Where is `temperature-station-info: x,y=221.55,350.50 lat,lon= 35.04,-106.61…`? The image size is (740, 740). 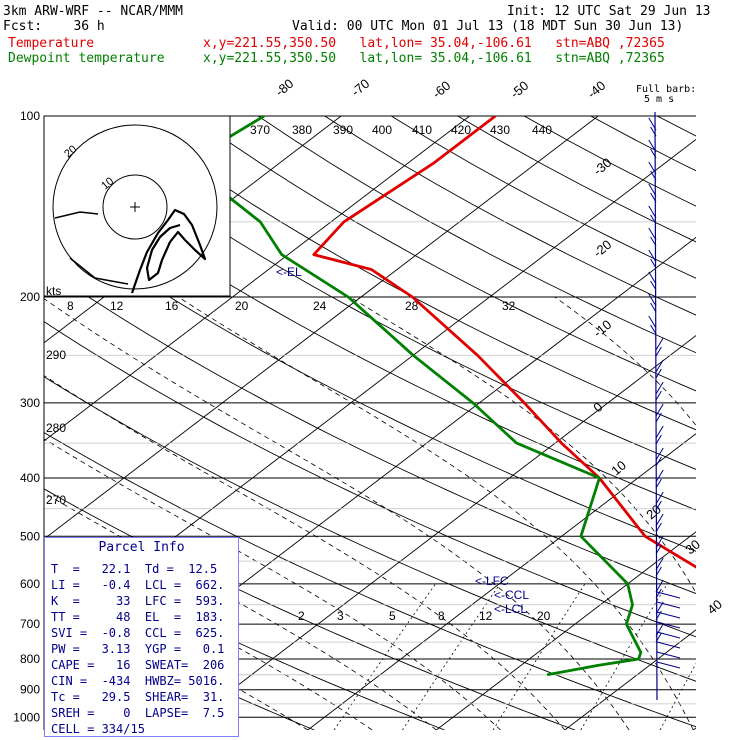 temperature-station-info: x,y=221.55,350.50 lat,lon= 35.04,-106.61… is located at coordinates (434, 43).